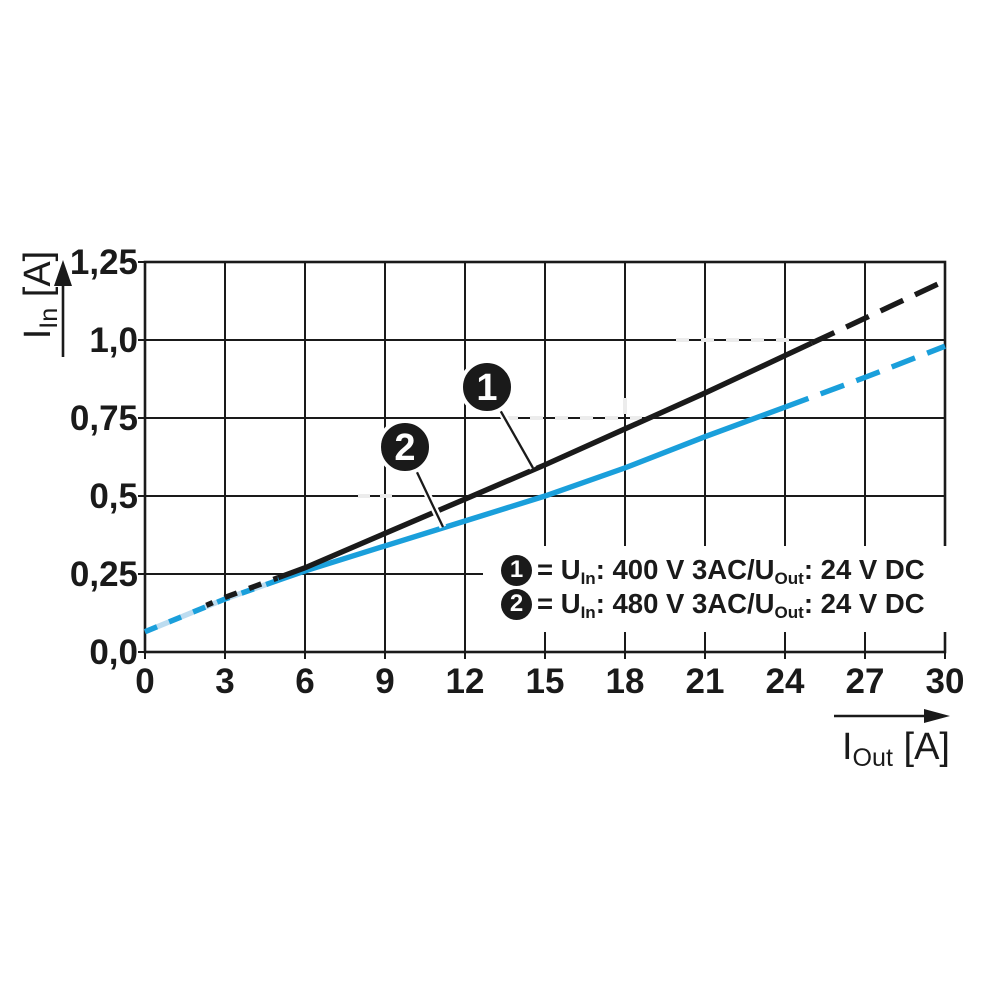 Image resolution: width=1000 pixels, height=1000 pixels. I want to click on y-axis-label-text: IIn [A], so click(39, 295).